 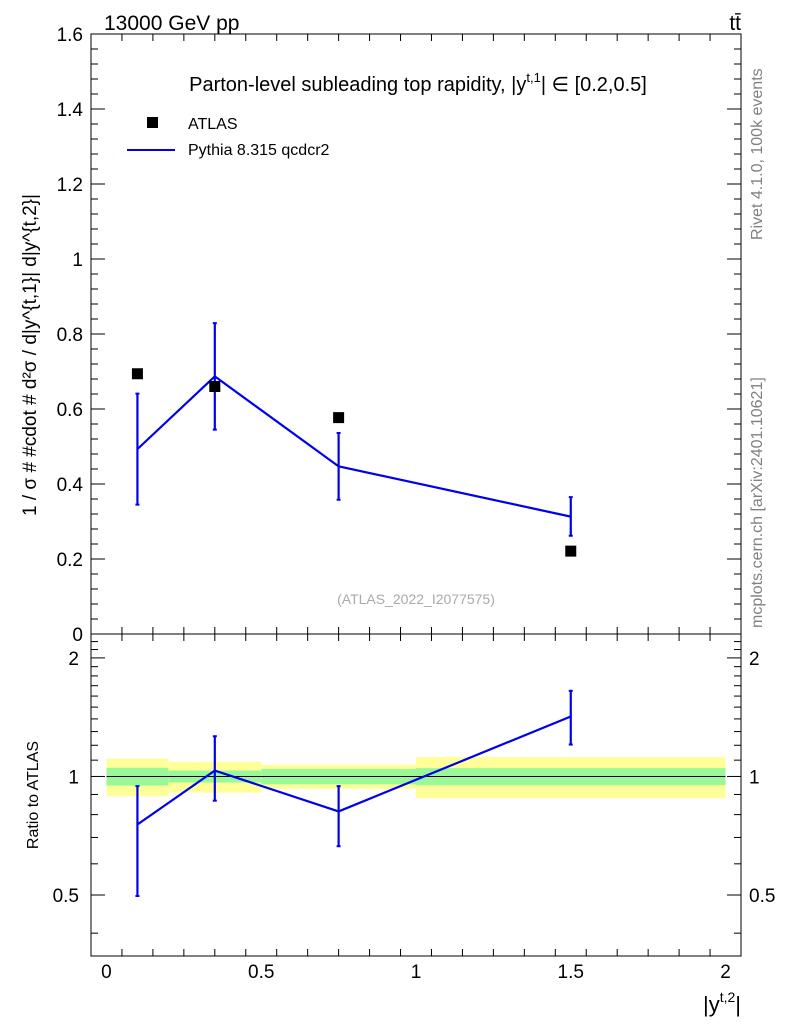 I want to click on x-tick-label: 0.5, so click(x=261, y=972).